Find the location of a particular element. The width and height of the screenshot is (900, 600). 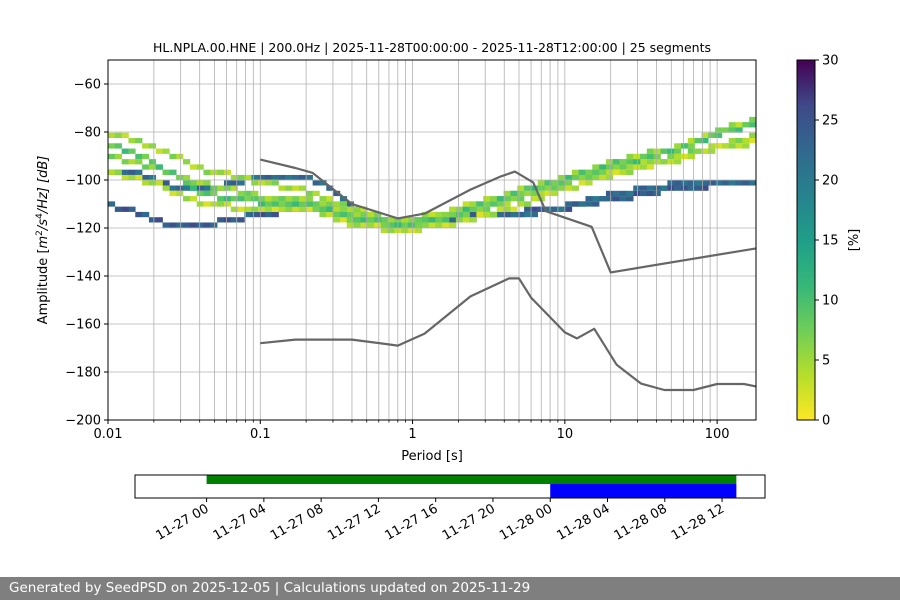

x-tick-label: 1 is located at coordinates (412, 434).